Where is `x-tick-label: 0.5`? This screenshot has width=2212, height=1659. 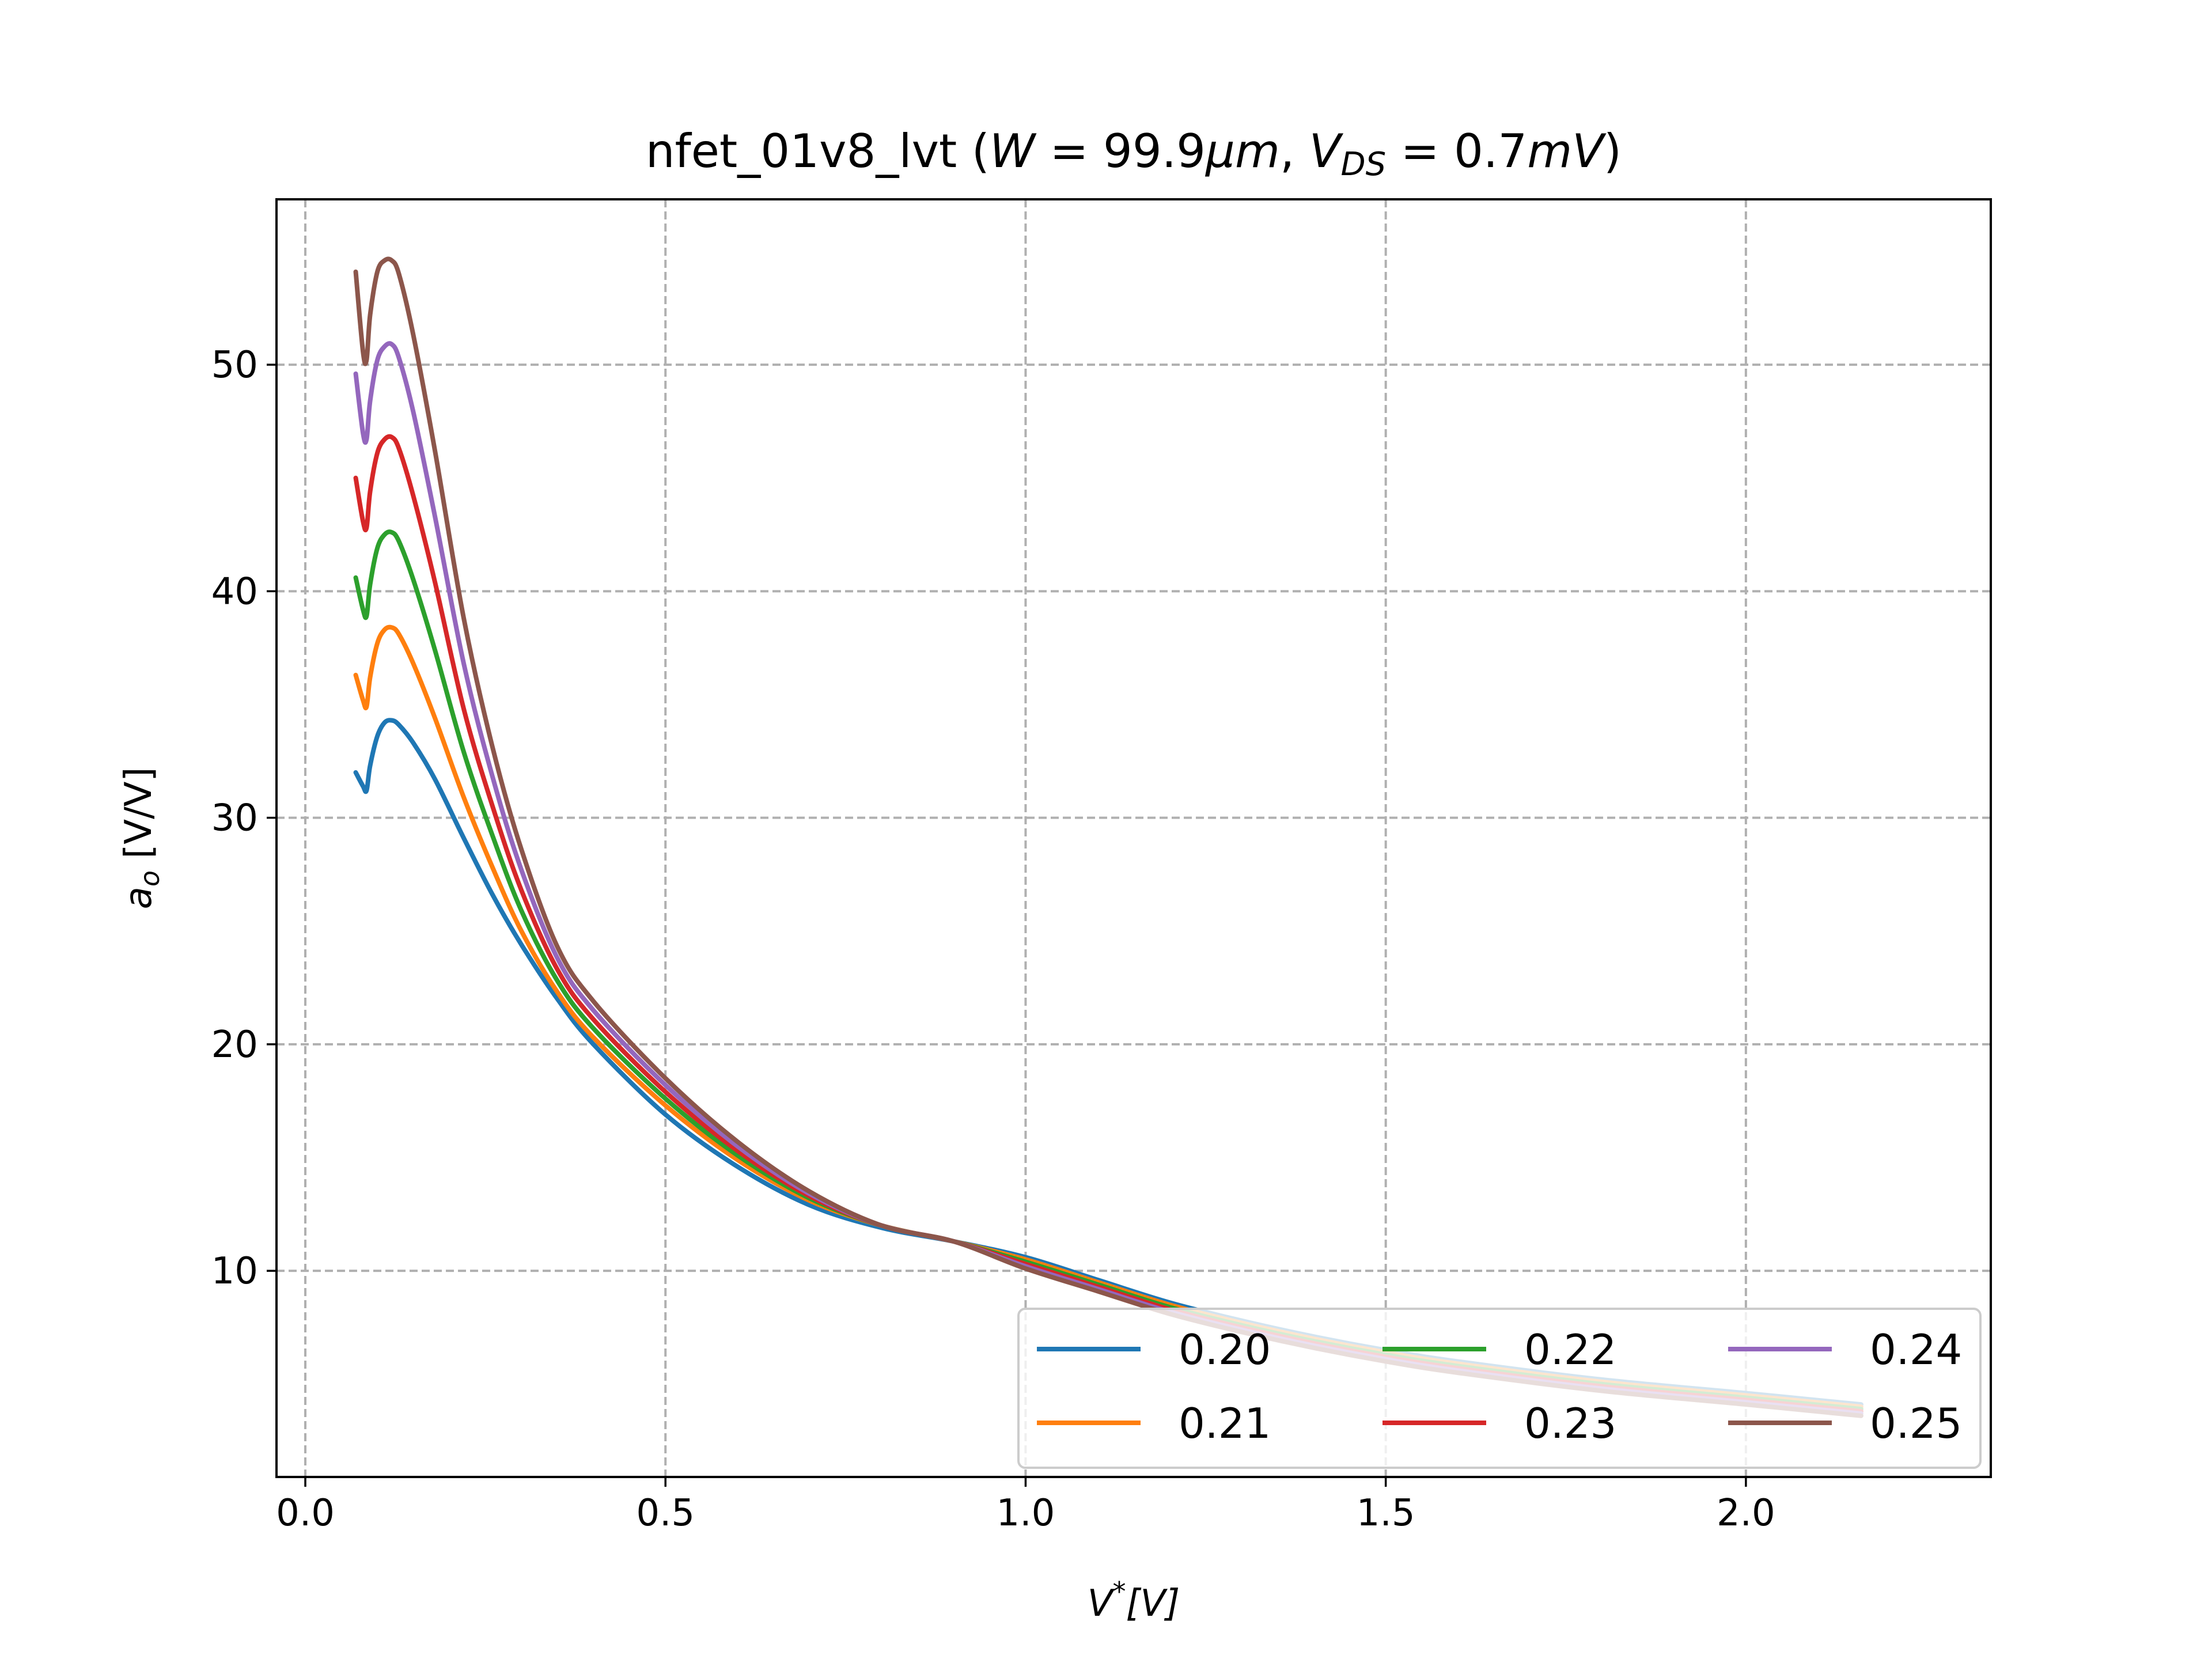
x-tick-label: 0.5 is located at coordinates (665, 1513).